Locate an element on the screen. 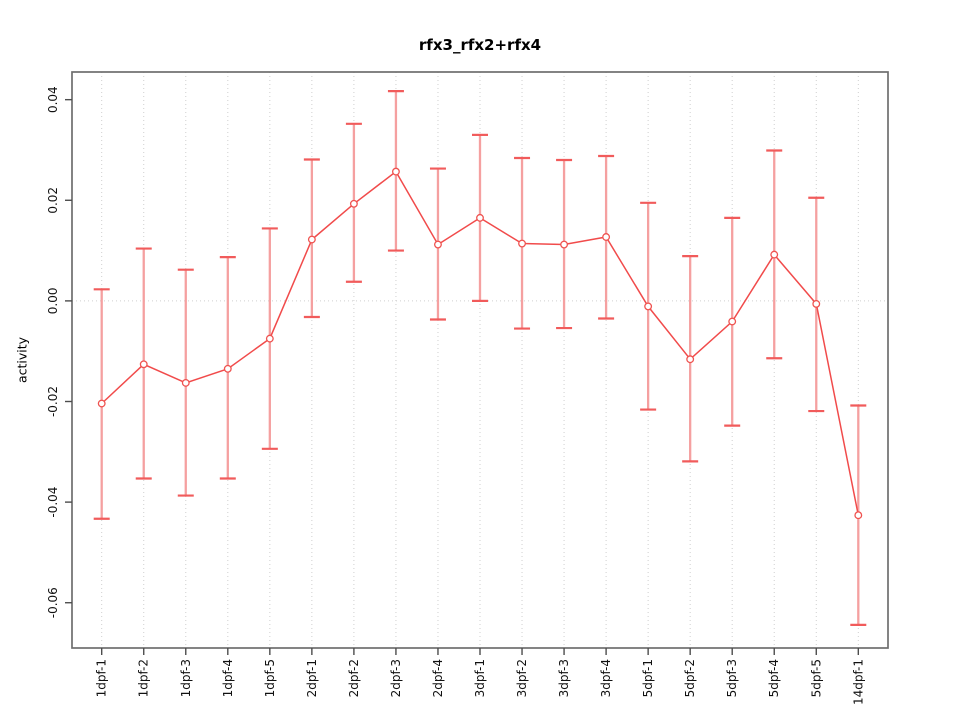 The image size is (960, 720). chart-title: rfx3_rfx2+rfx4 is located at coordinates (480, 45).